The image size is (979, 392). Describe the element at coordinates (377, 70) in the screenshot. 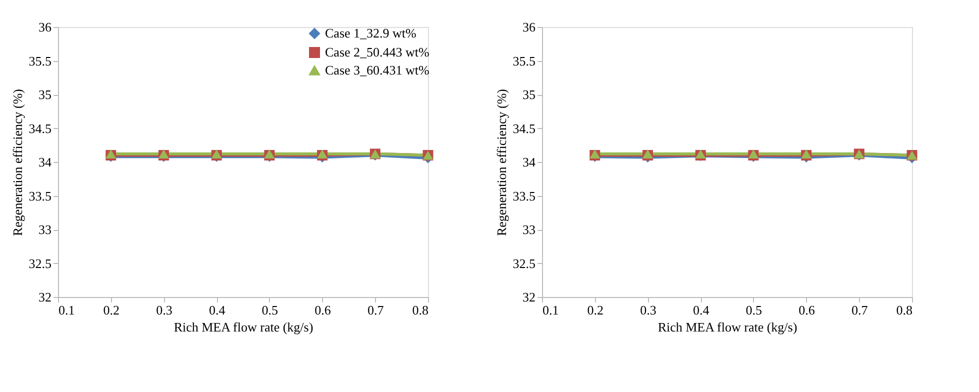

I see `legend-label: Case 3_60.431 wt%` at that location.